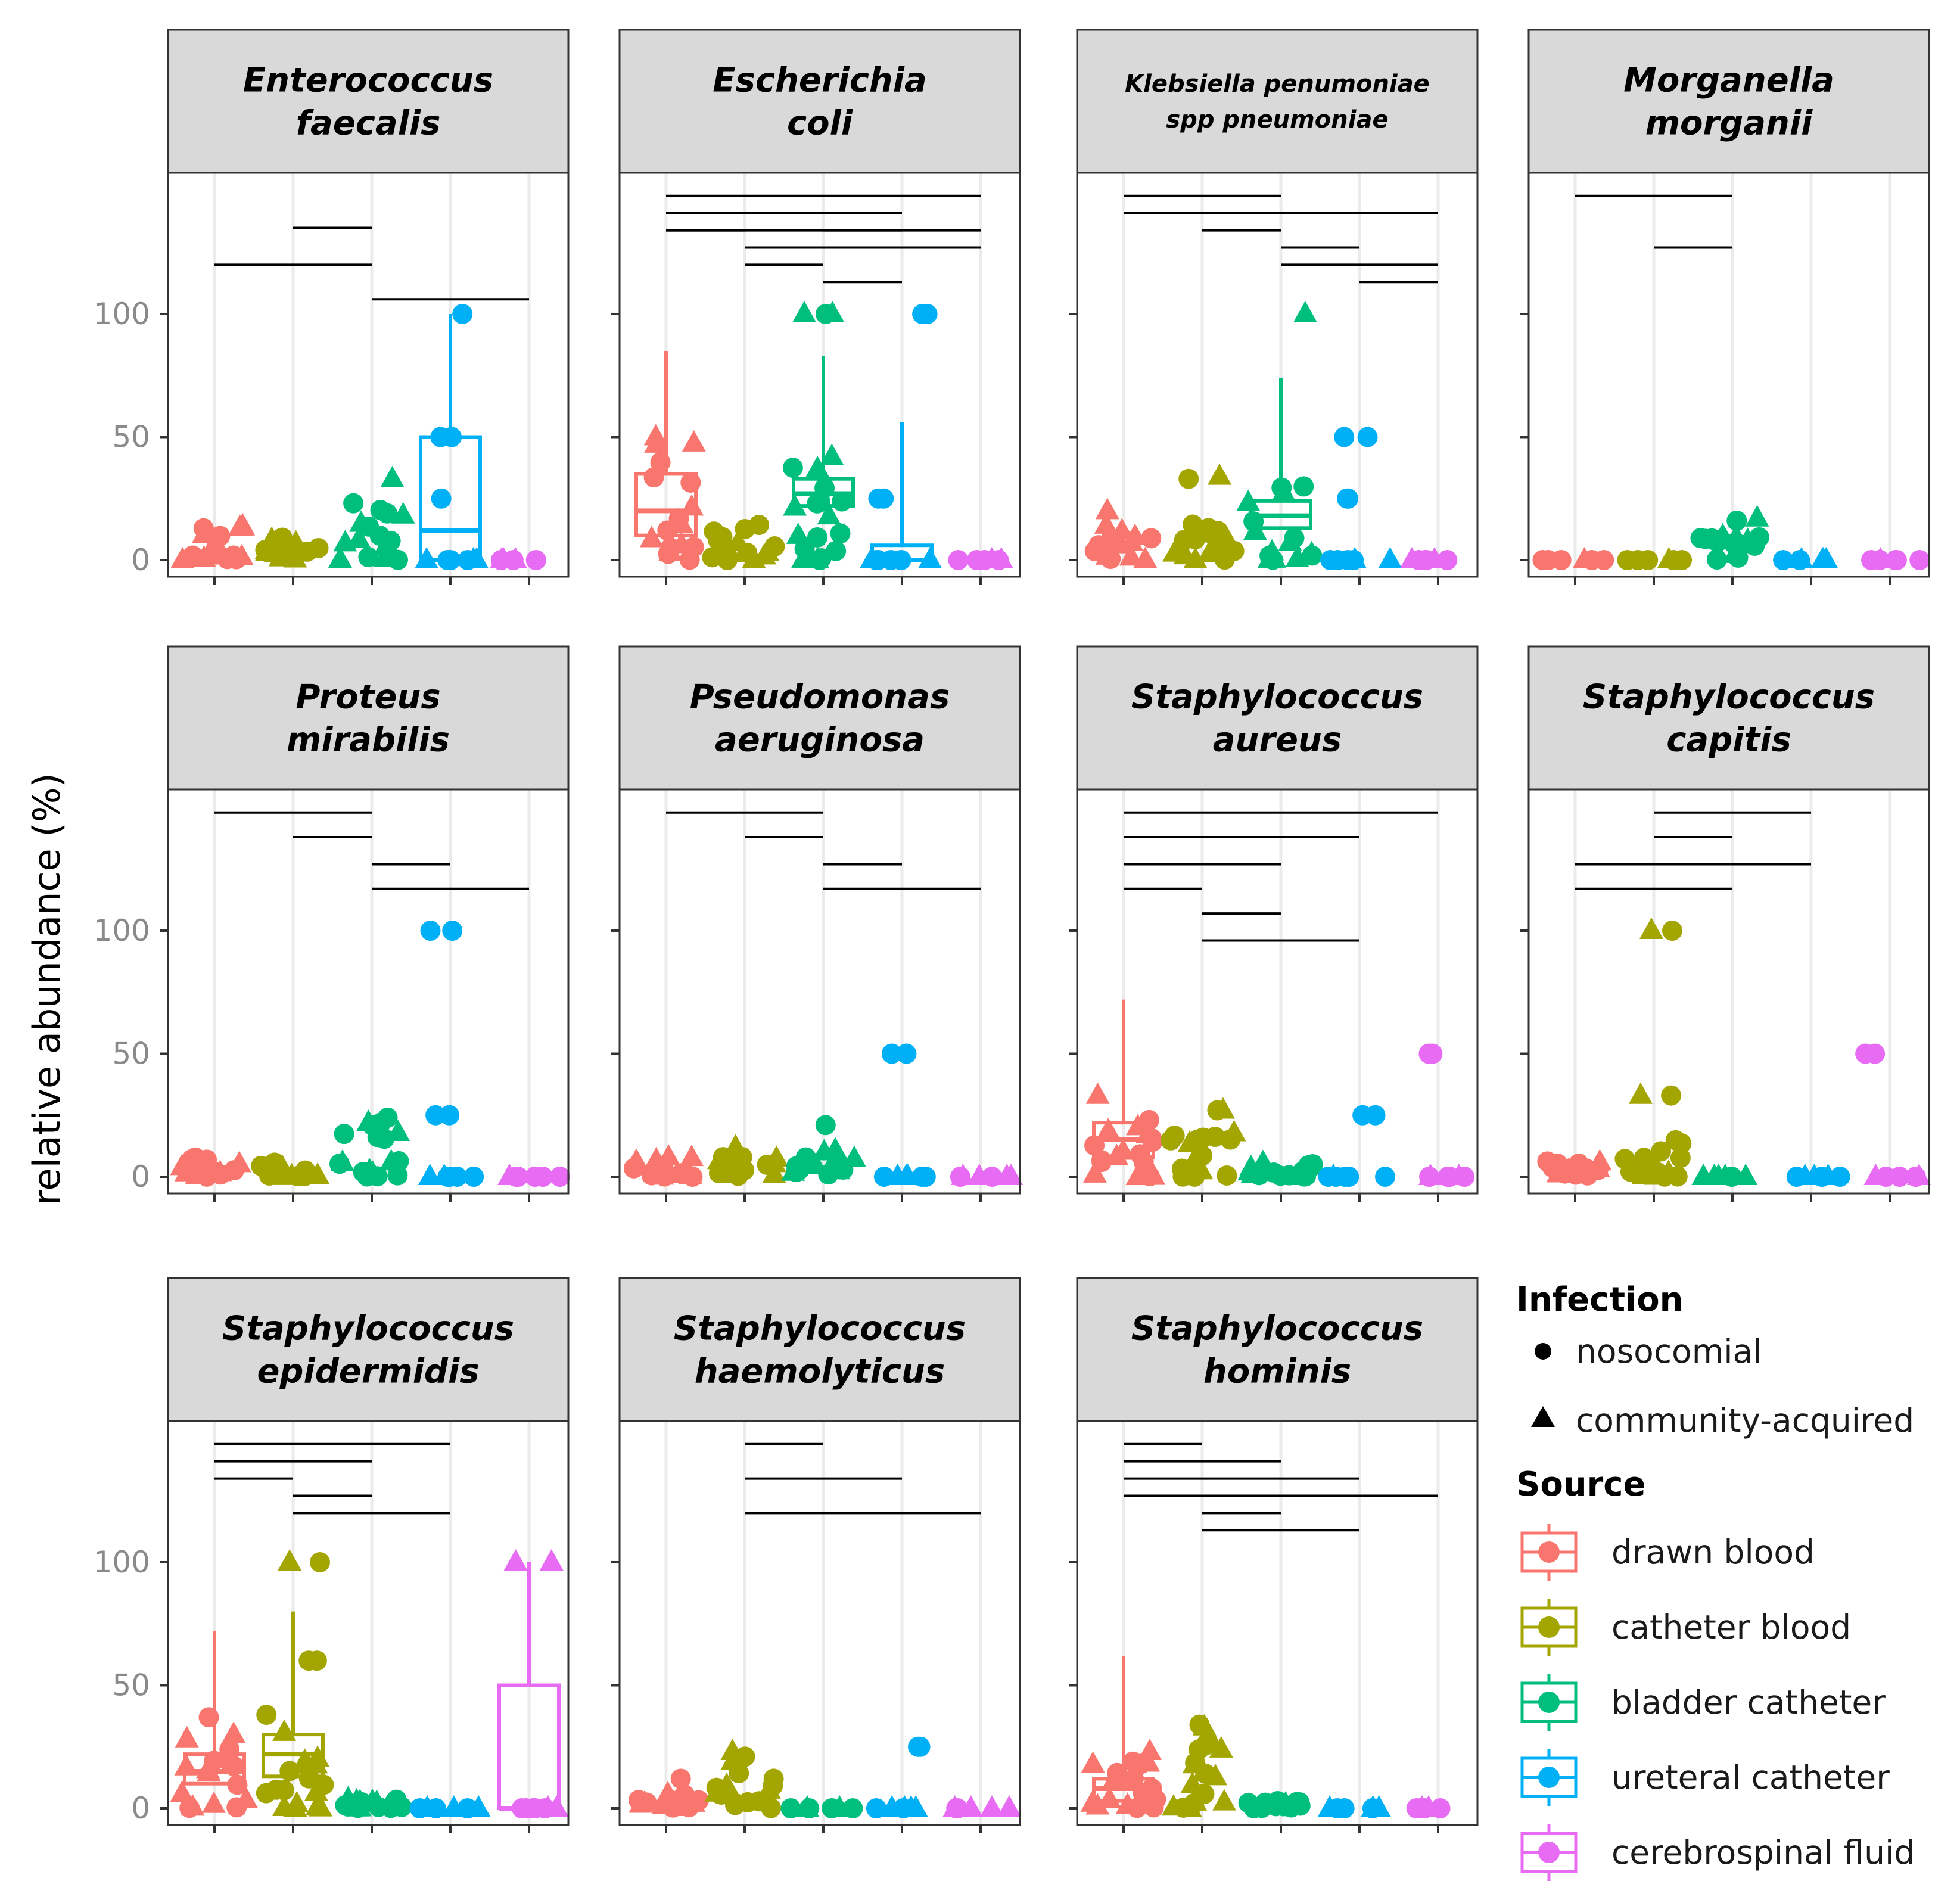  What do you see at coordinates (1750, 1777) in the screenshot?
I see `legend-item-ureteral-catheter: ureteral catheter` at bounding box center [1750, 1777].